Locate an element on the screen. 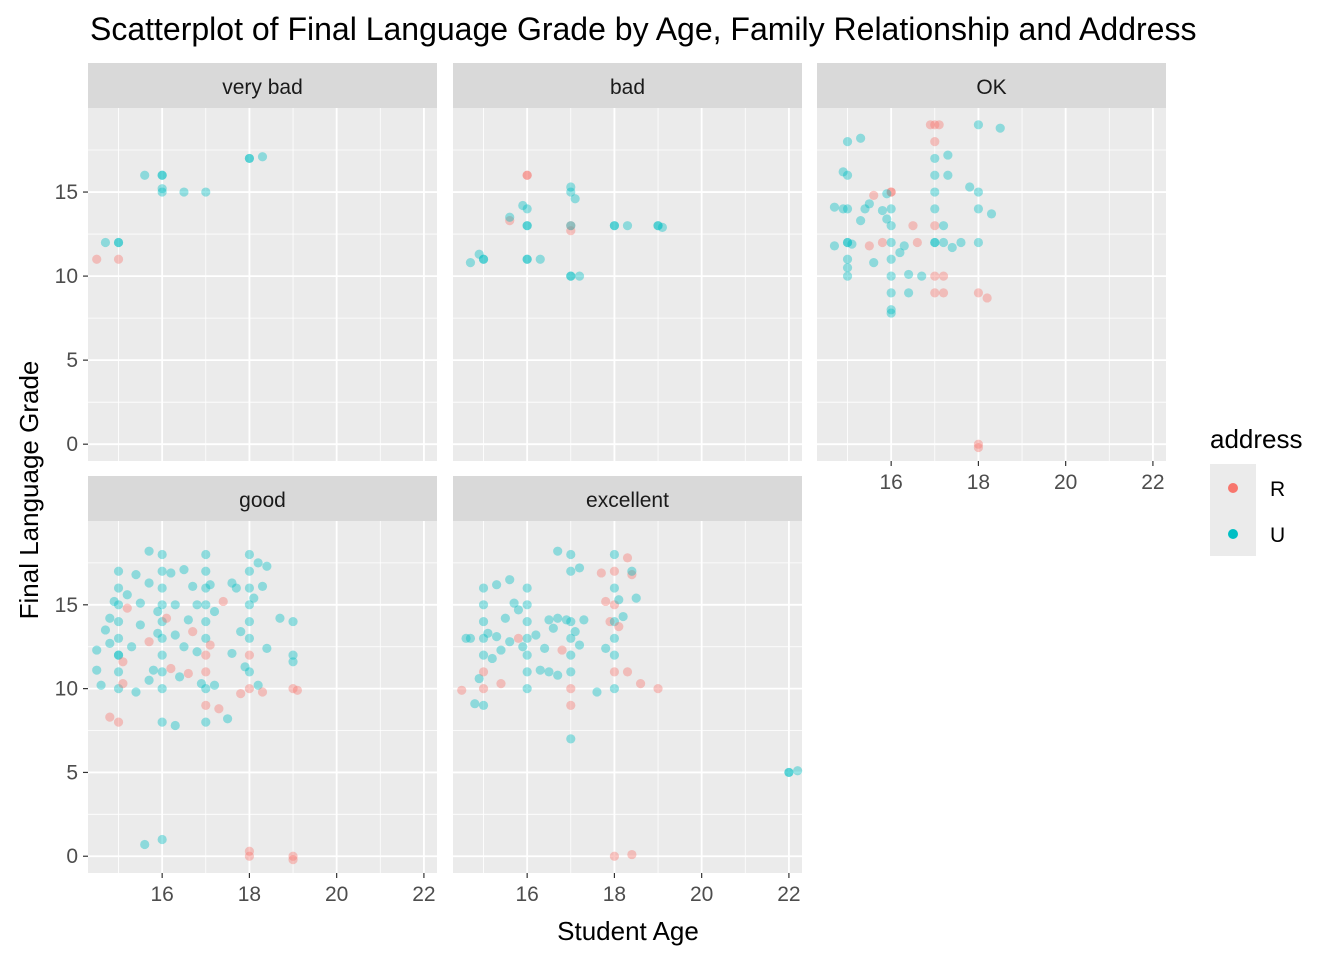 Image resolution: width=1344 pixels, height=960 pixels. x-tick-label: 18 is located at coordinates (249, 894).